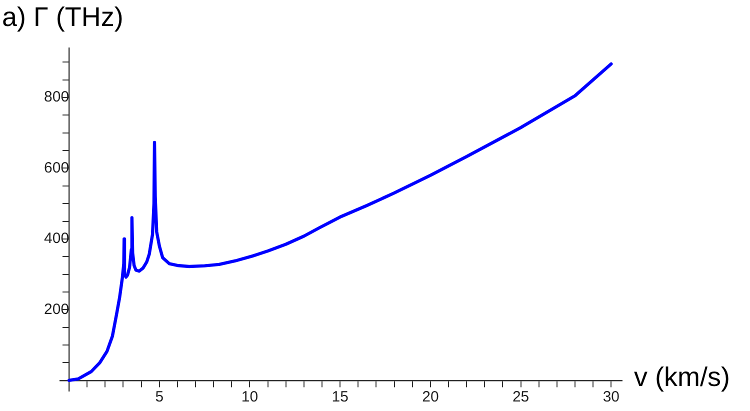 This screenshot has width=750, height=411. What do you see at coordinates (430, 397) in the screenshot?
I see `x-tick-label: 20` at bounding box center [430, 397].